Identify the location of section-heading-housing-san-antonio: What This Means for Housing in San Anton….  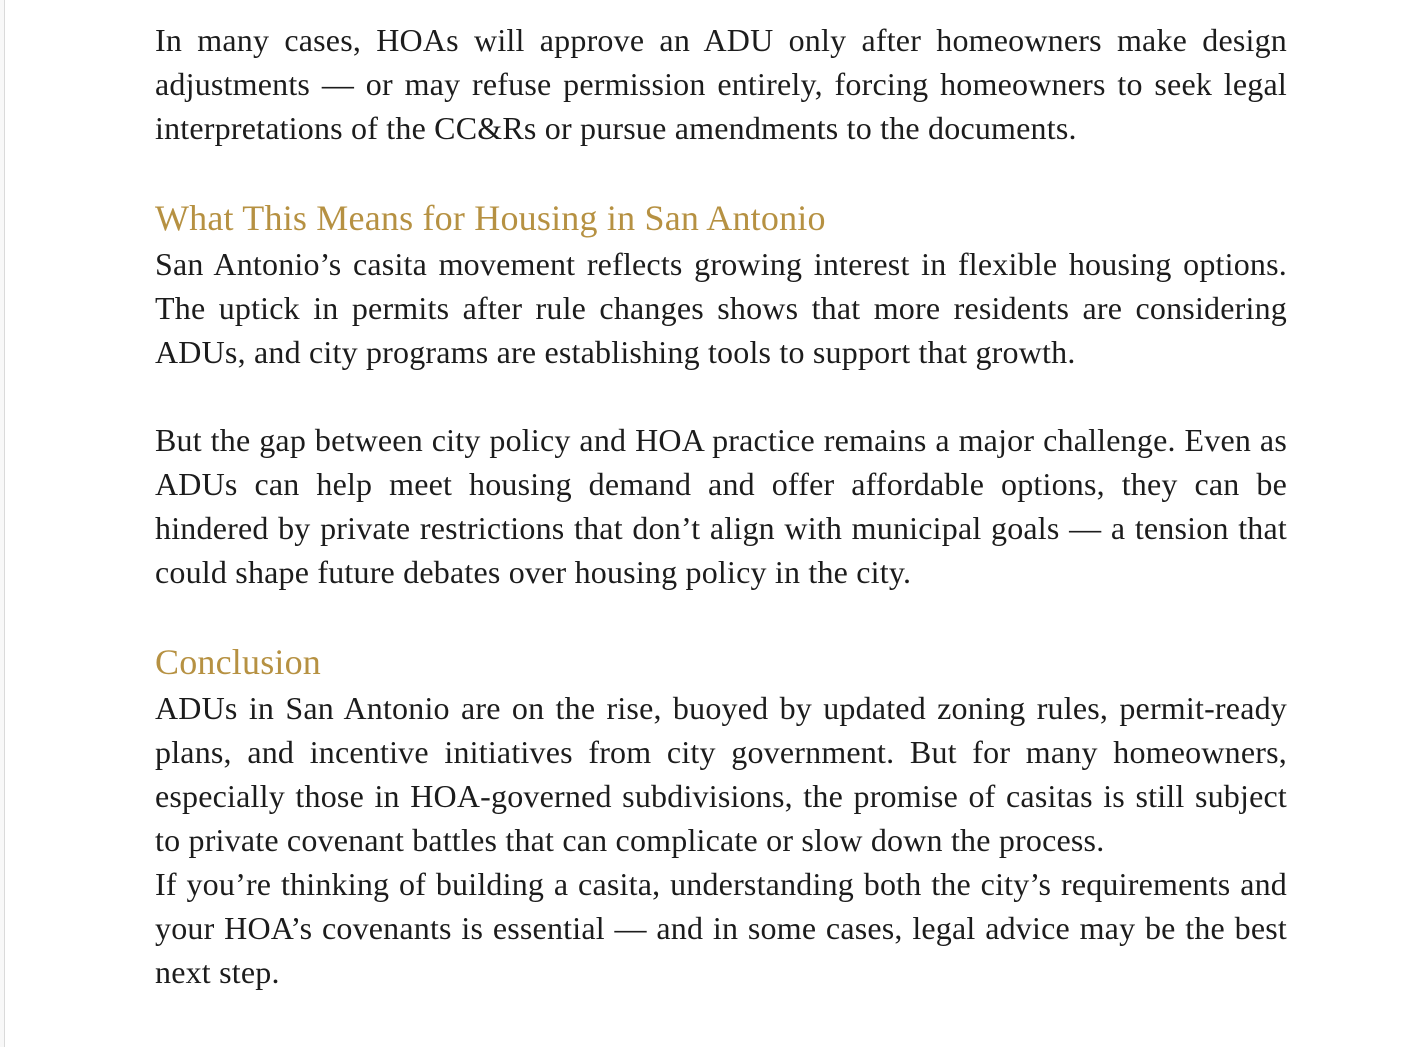
(490, 218).